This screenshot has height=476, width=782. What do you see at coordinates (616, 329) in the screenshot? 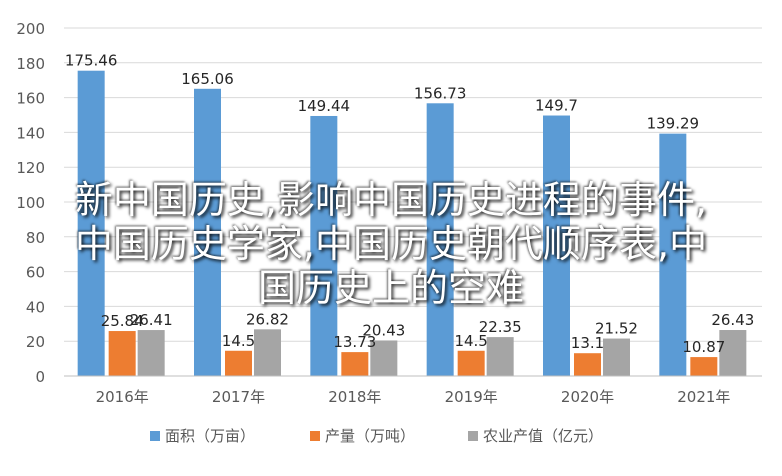
I see `data-label: 21.52` at bounding box center [616, 329].